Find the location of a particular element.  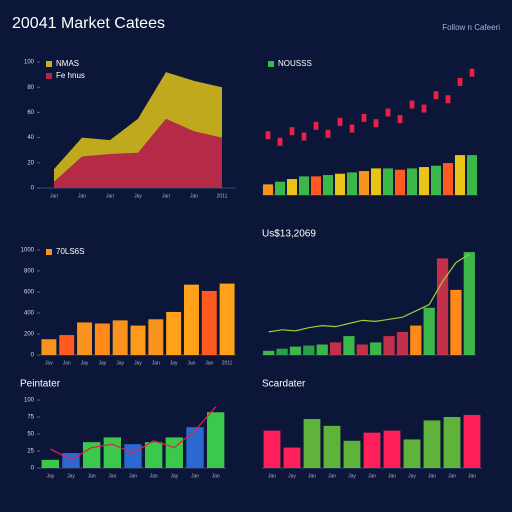

y-tick-label: 50 is located at coordinates (30, 435).